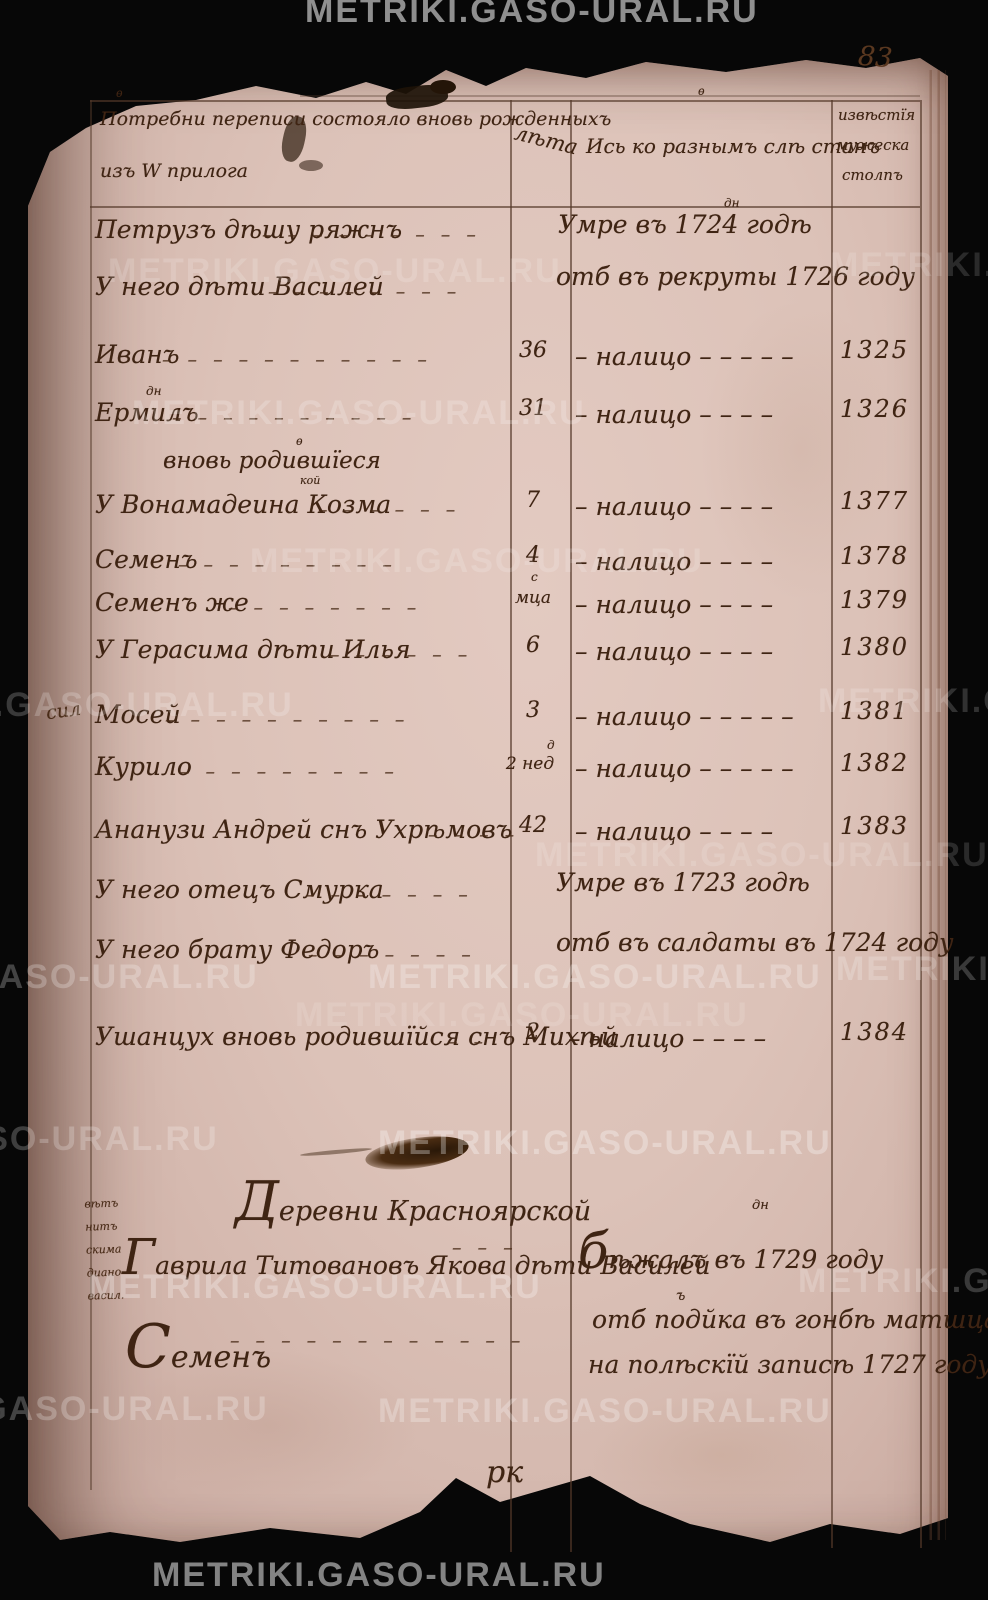  I want to click on entry-name: У Вонамадеина Козма, so click(243, 504).